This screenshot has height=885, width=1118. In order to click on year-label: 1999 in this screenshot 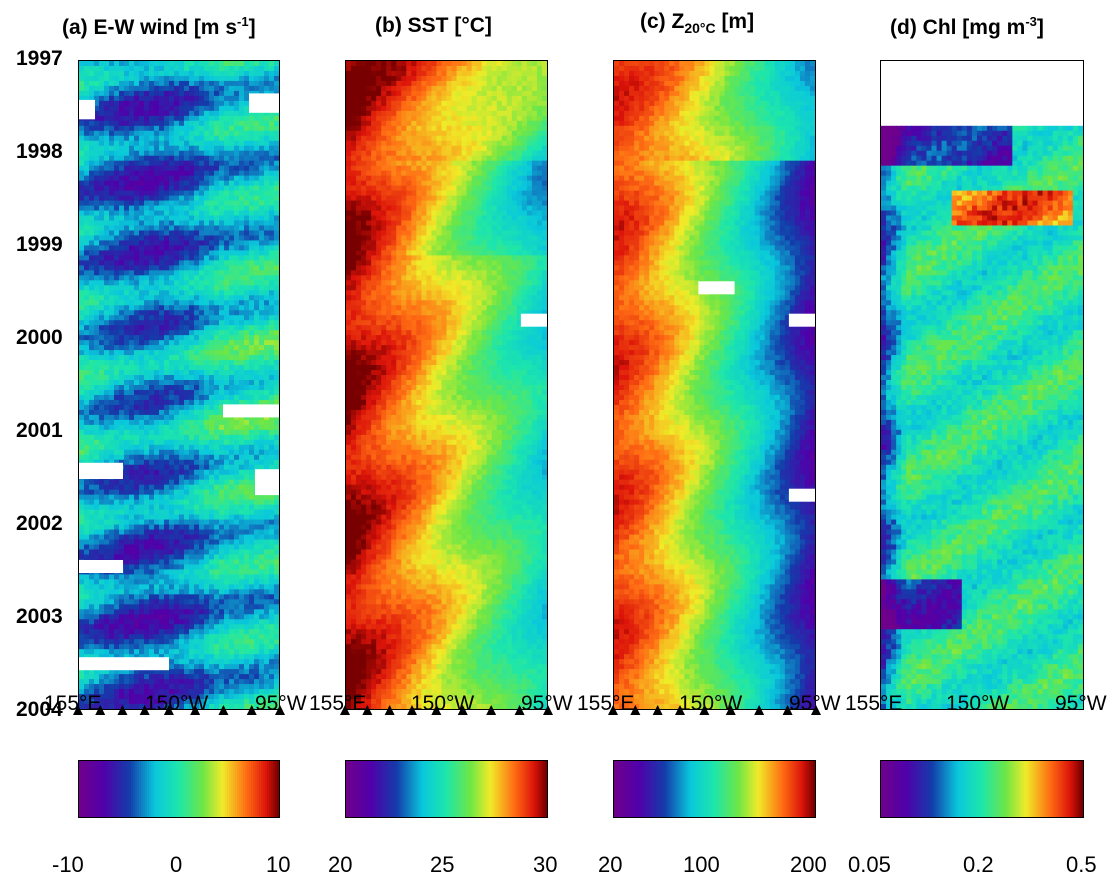, I will do `click(39, 245)`.